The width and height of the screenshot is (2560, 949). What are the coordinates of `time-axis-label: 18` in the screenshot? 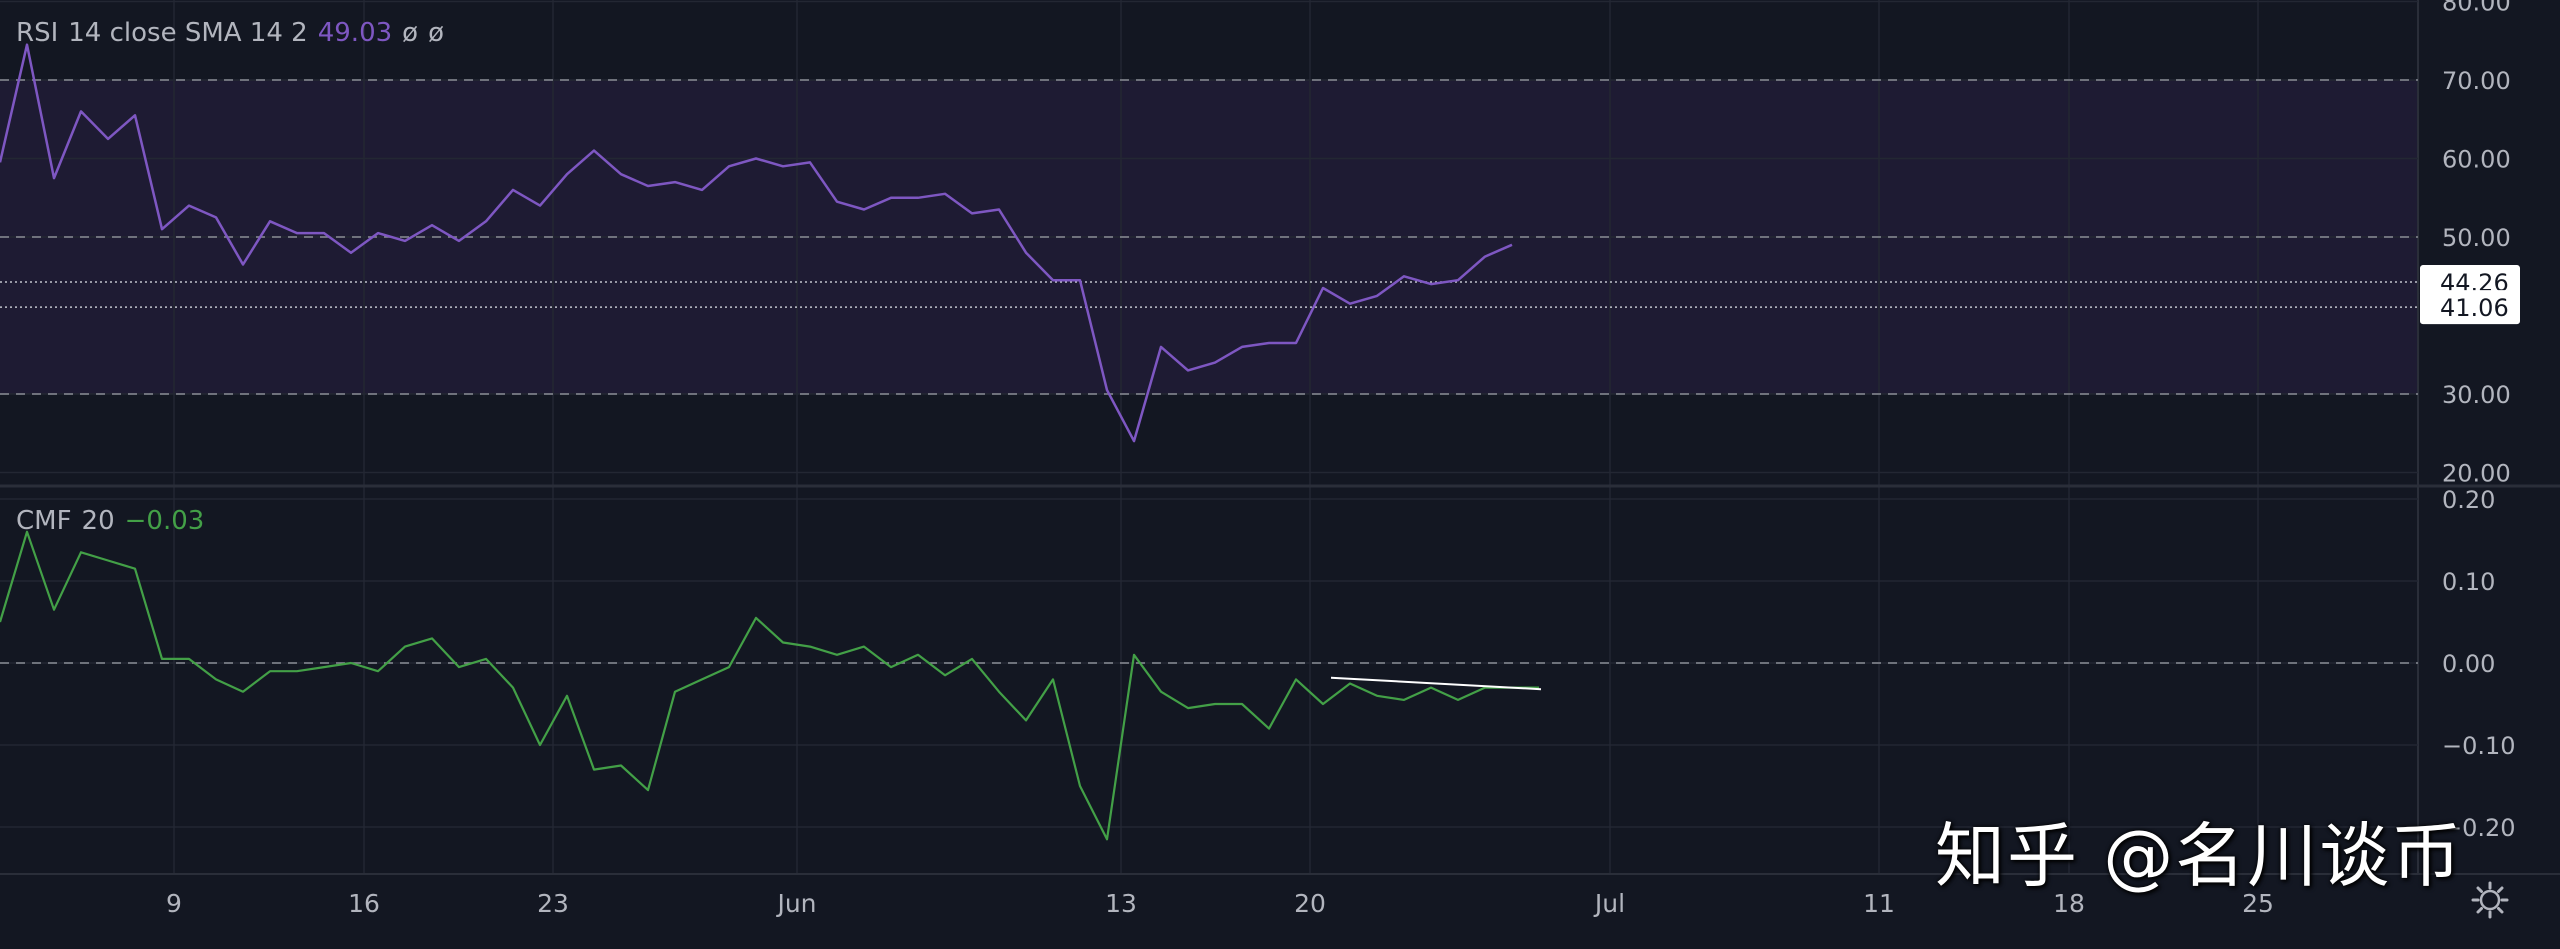 It's located at (2069, 903).